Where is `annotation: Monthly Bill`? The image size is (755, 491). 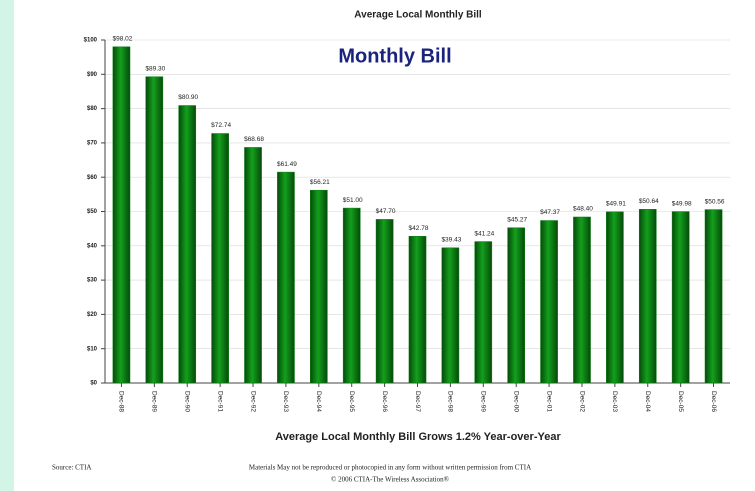 annotation: Monthly Bill is located at coordinates (394, 56).